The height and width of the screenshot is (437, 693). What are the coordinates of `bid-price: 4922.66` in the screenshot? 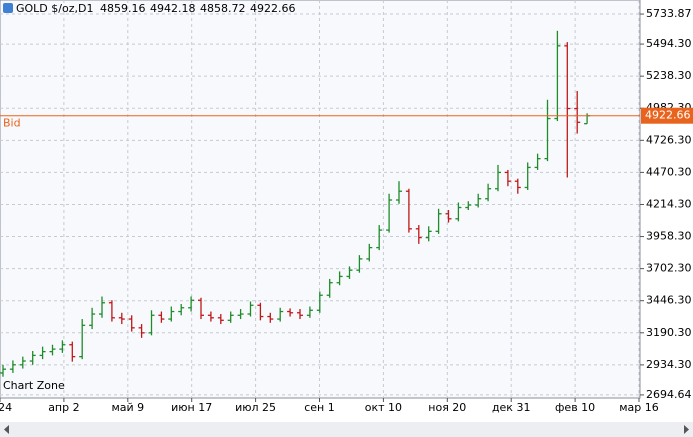 It's located at (668, 115).